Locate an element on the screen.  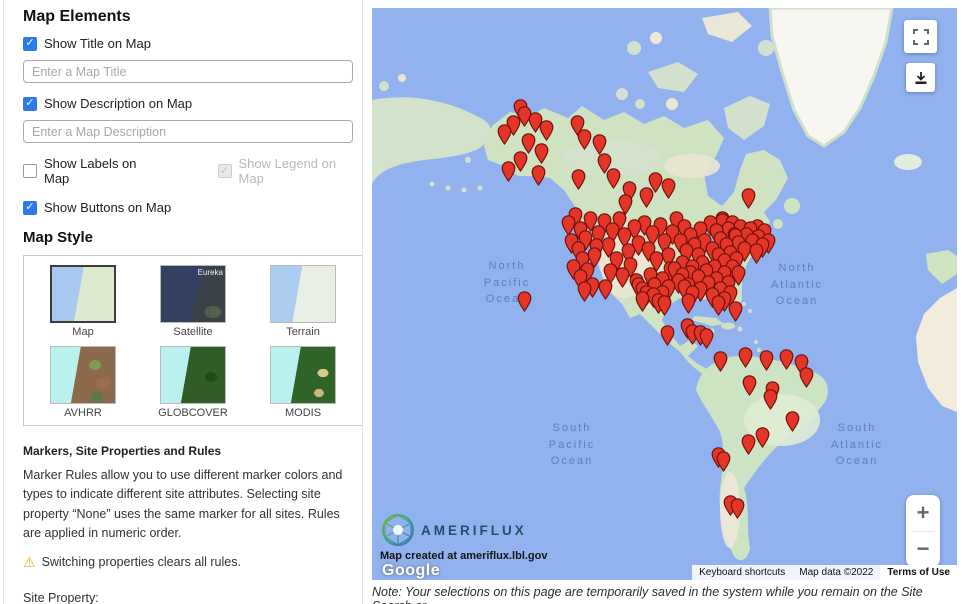
style-option-satellite: Eureka Satellite is located at coordinates (193, 301).